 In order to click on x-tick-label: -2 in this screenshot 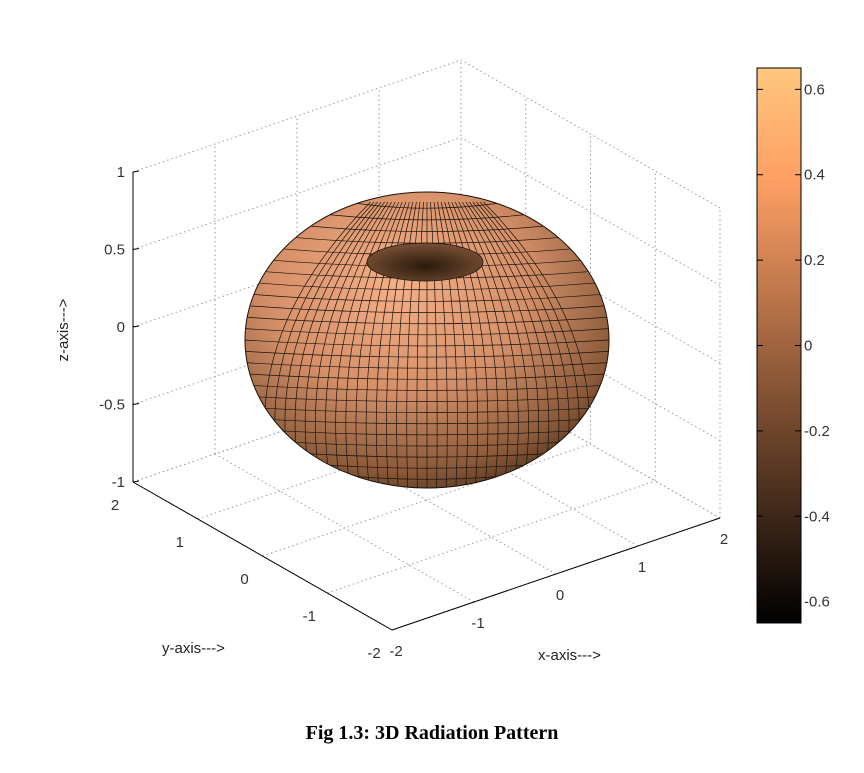, I will do `click(395, 651)`.